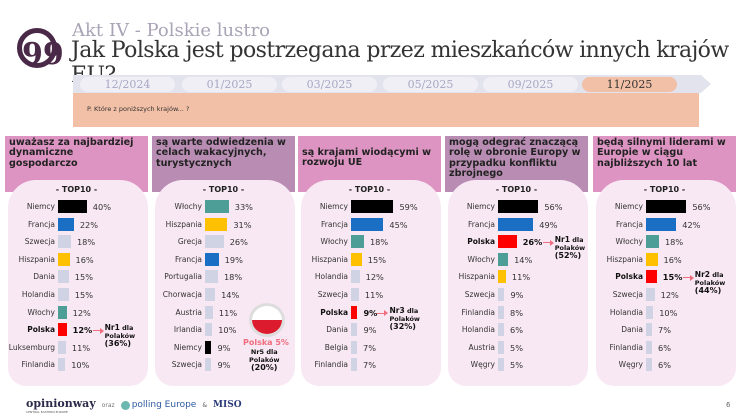  What do you see at coordinates (706, 84) in the screenshot?
I see `timeline-arrow-icon` at bounding box center [706, 84].